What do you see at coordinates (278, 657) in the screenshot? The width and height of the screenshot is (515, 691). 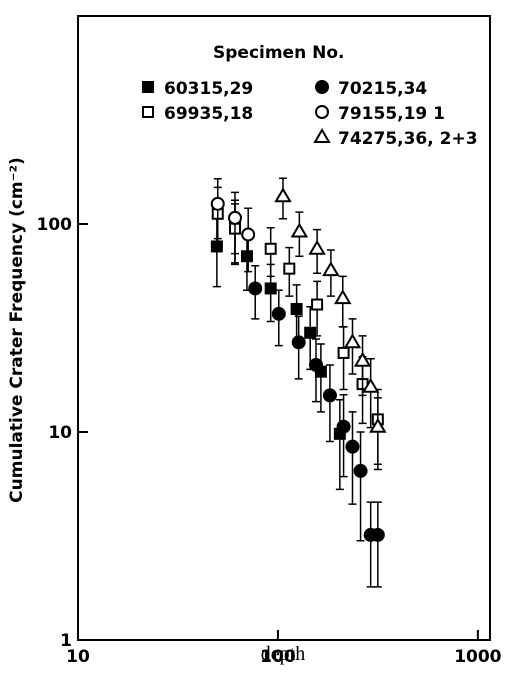 I see `x-tick-label: 100` at bounding box center [278, 657].